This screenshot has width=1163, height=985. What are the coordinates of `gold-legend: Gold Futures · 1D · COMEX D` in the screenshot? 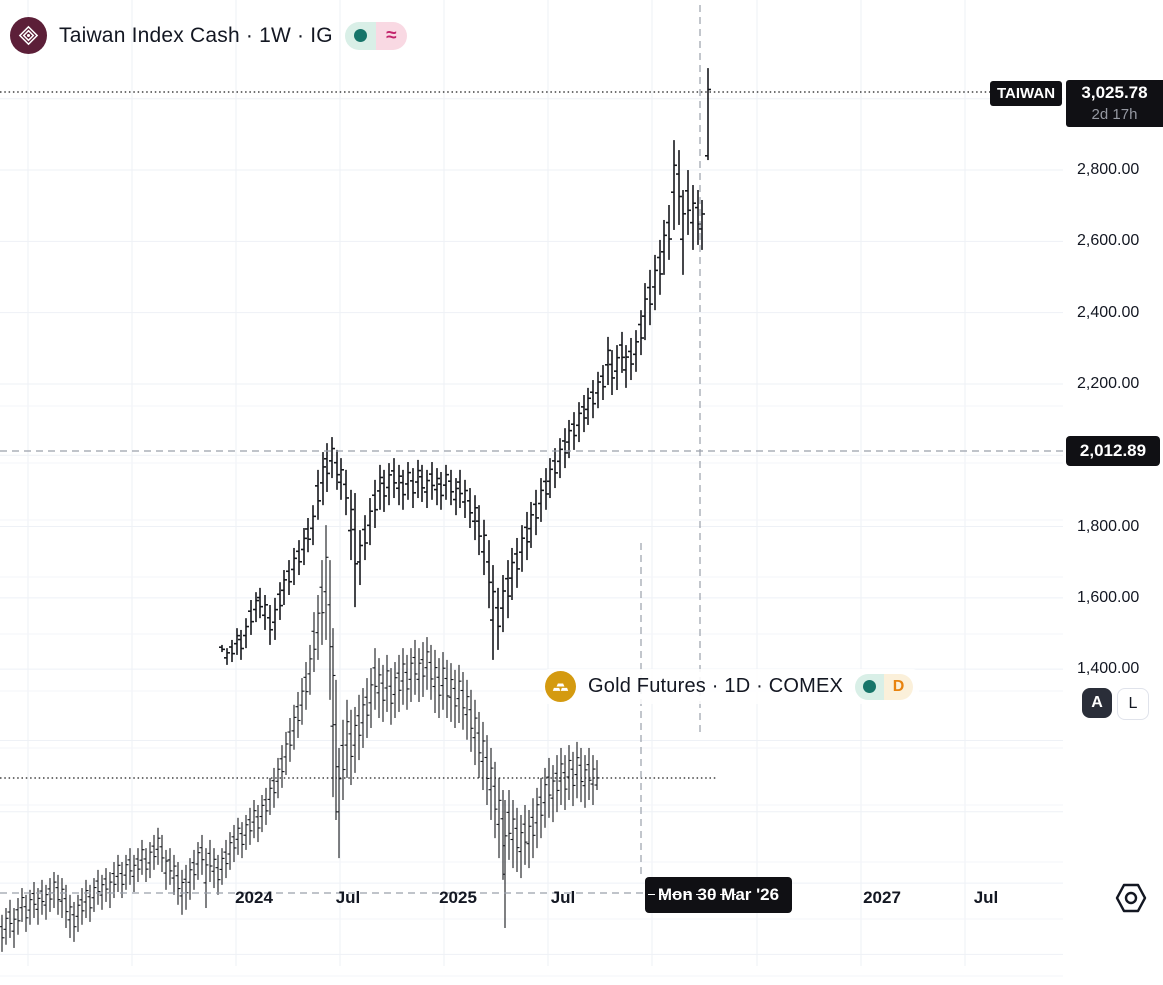 It's located at (731, 686).